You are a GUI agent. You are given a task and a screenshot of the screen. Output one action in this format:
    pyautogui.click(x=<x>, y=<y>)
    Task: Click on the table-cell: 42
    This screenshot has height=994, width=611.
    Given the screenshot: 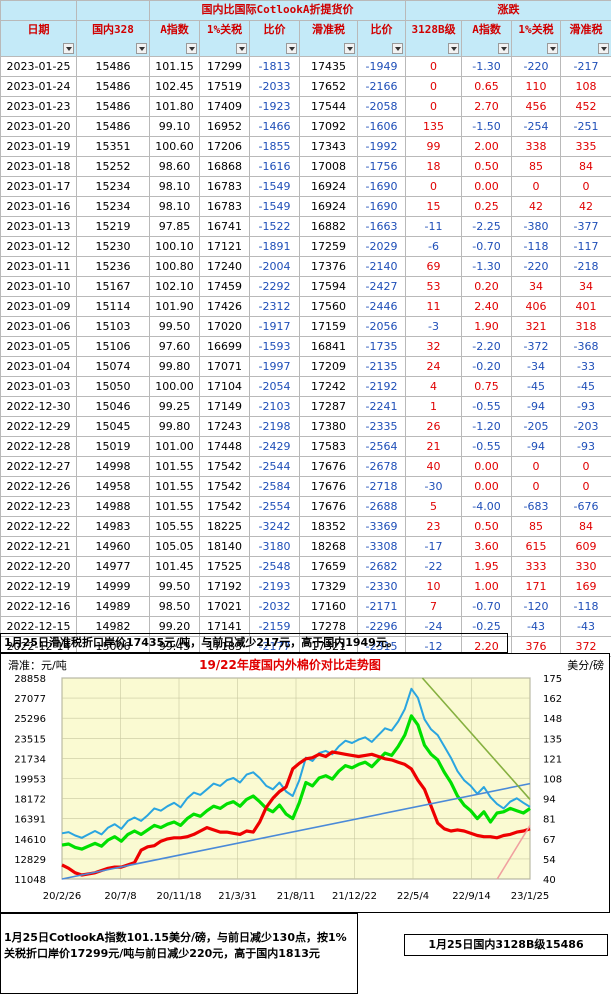 What is the action you would take?
    pyautogui.click(x=536, y=206)
    